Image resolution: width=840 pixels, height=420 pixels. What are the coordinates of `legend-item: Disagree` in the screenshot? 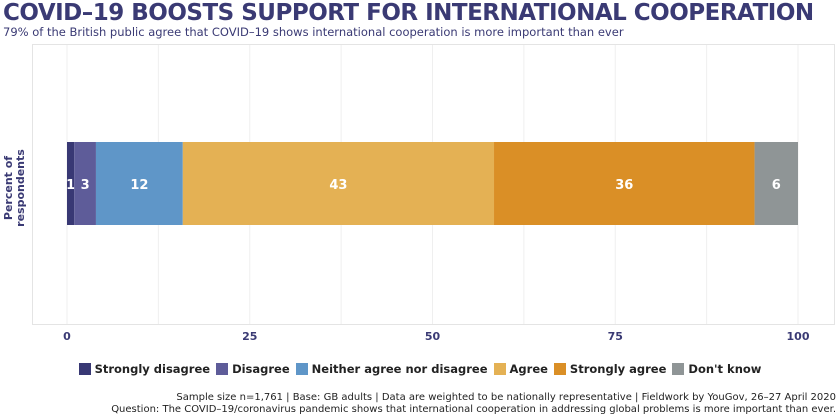 It's located at (253, 369).